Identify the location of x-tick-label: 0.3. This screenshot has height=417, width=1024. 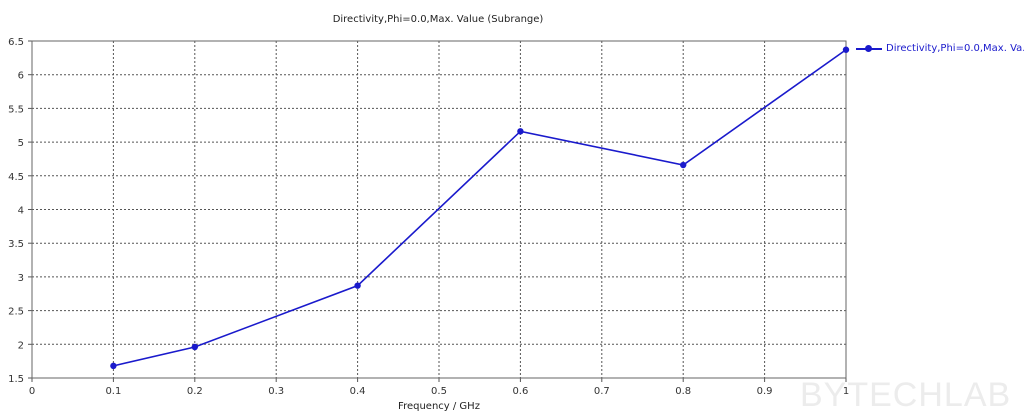
(276, 391).